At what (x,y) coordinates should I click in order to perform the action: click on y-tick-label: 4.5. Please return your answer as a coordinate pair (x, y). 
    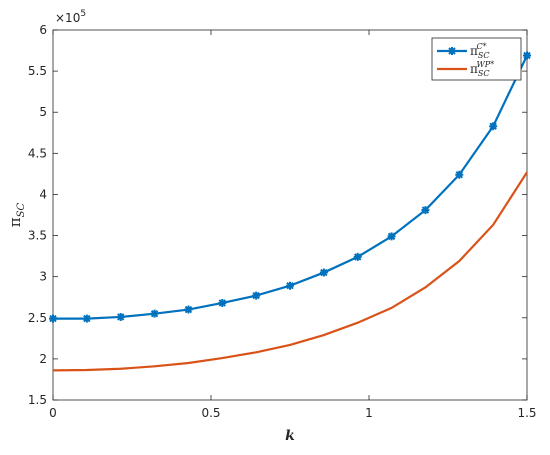
    Looking at the image, I should click on (37, 153).